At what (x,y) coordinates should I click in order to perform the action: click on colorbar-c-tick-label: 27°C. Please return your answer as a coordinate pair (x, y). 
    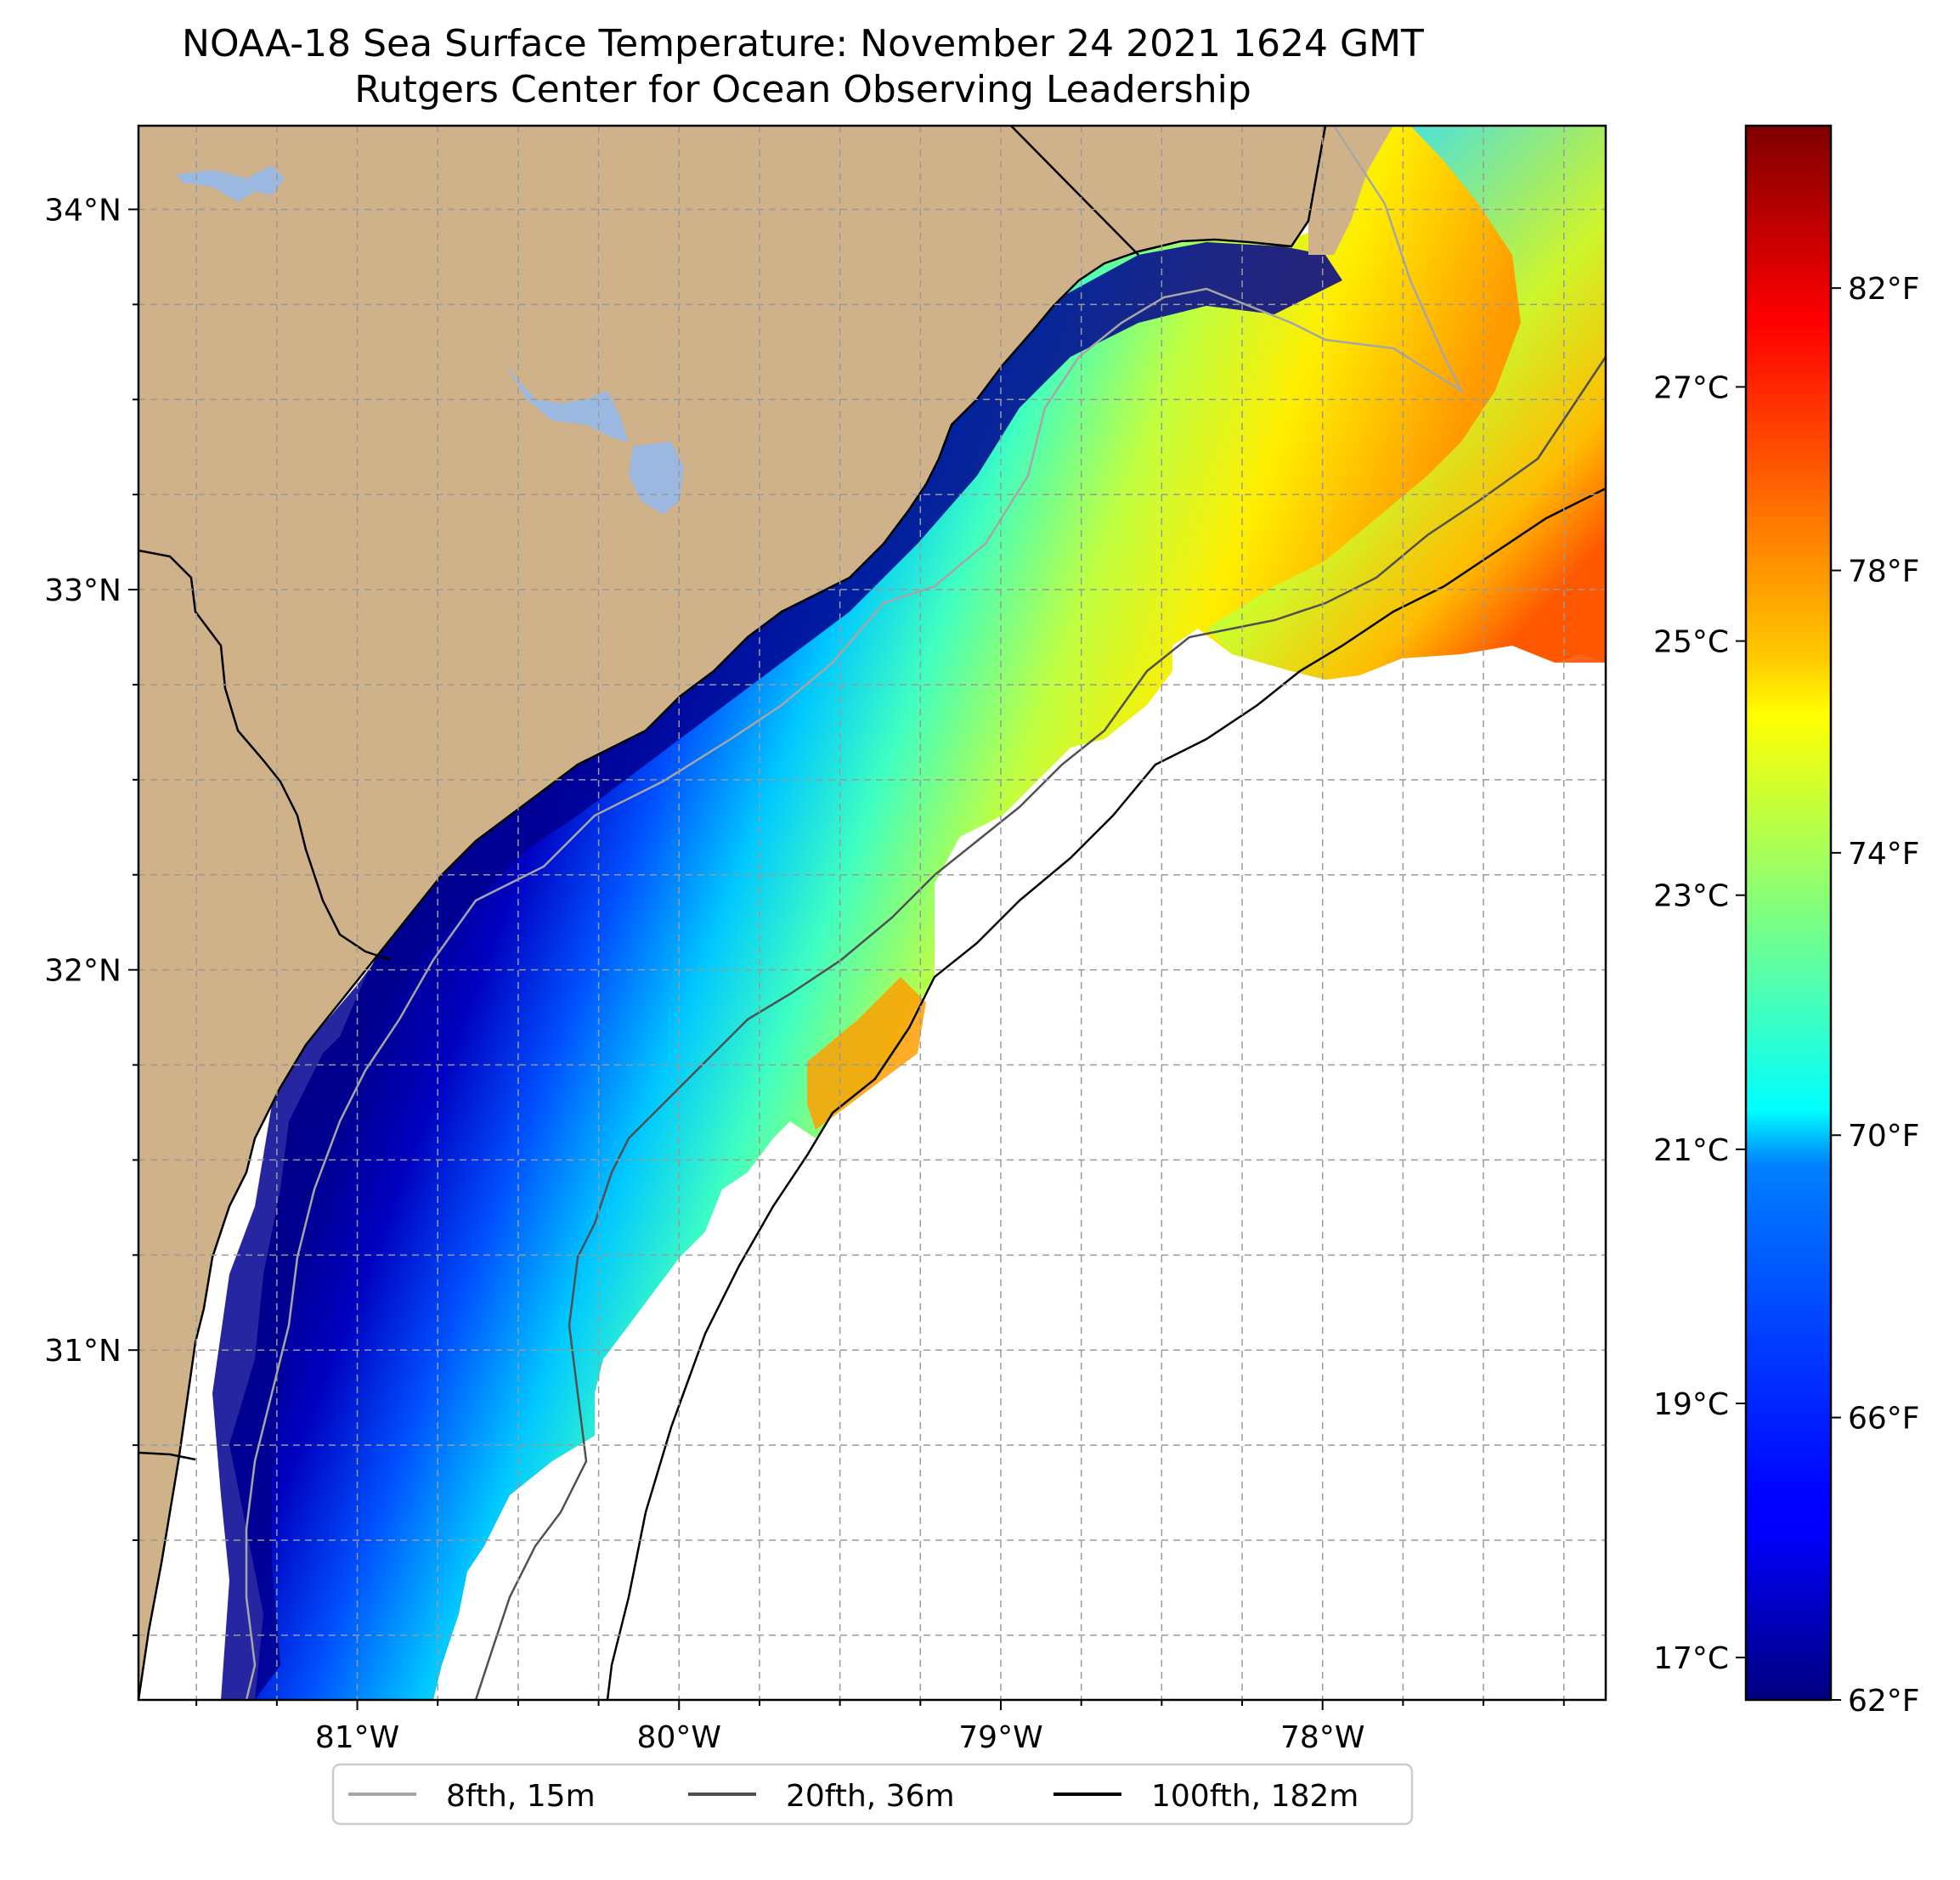
    Looking at the image, I should click on (1691, 388).